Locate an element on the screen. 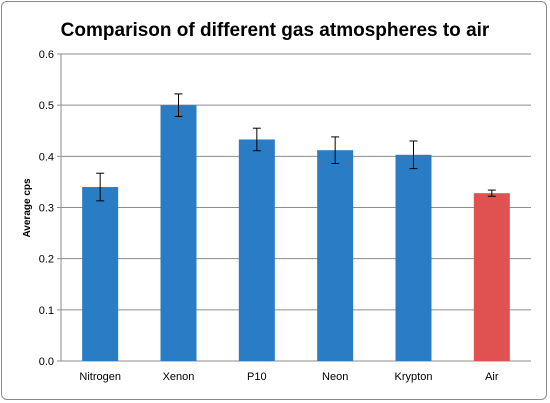  x-tick-label-nitrogen: Nitrogen is located at coordinates (100, 377).